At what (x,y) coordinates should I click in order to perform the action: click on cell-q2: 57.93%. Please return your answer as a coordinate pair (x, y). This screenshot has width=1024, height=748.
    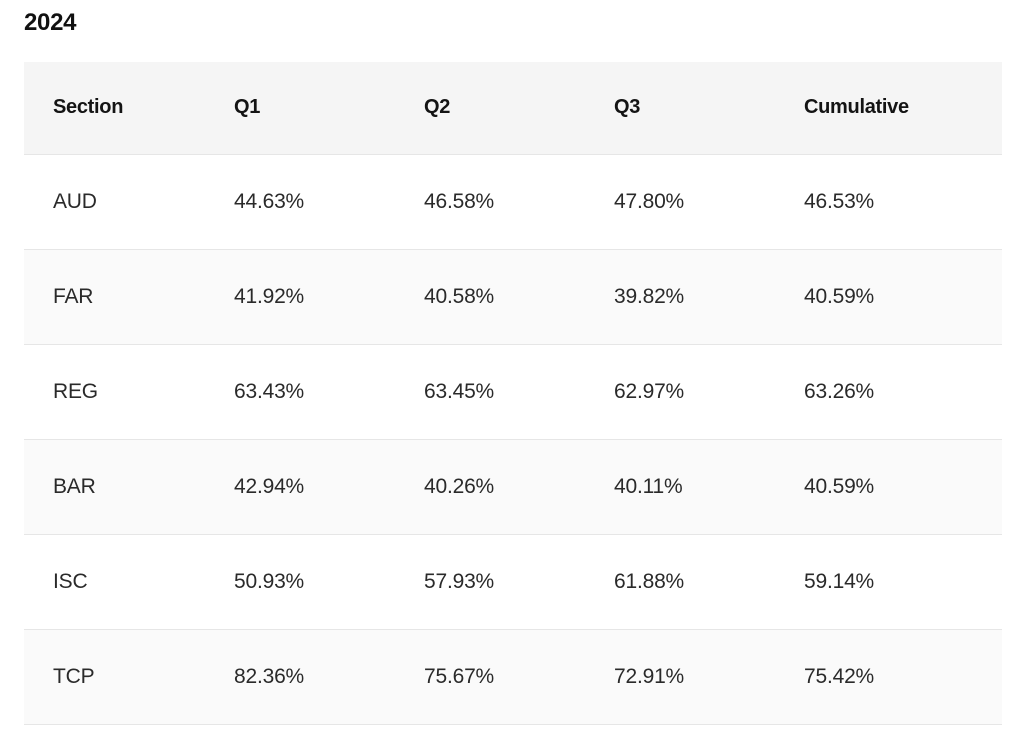
    Looking at the image, I should click on (459, 581).